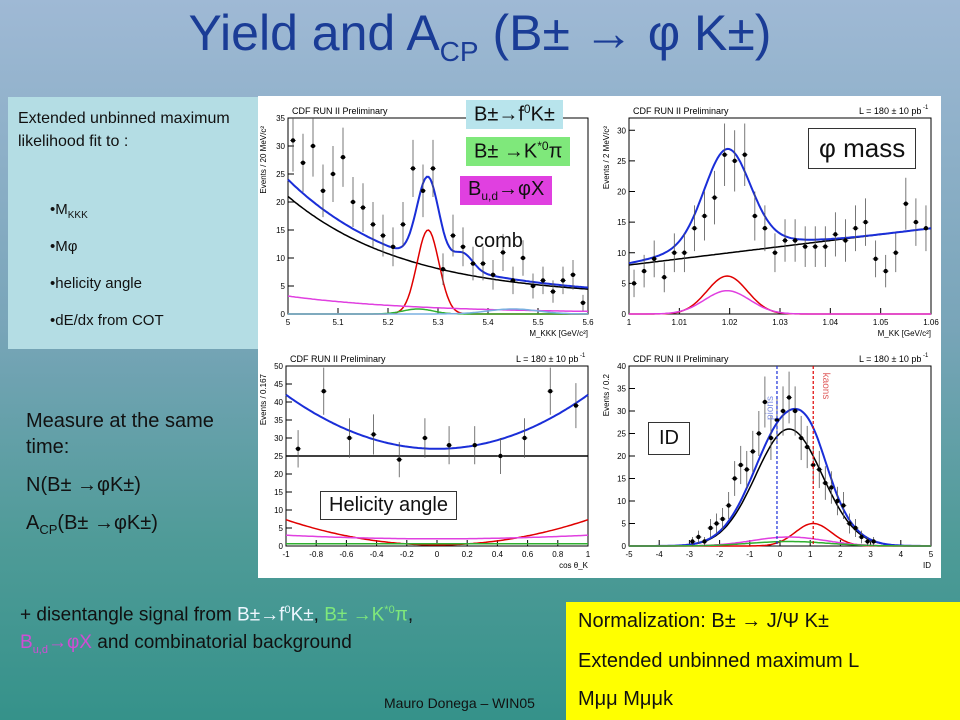 This screenshot has height=720, width=960. What do you see at coordinates (107, 293) in the screenshot?
I see `fit-item-helicity: helicity angle` at bounding box center [107, 293].